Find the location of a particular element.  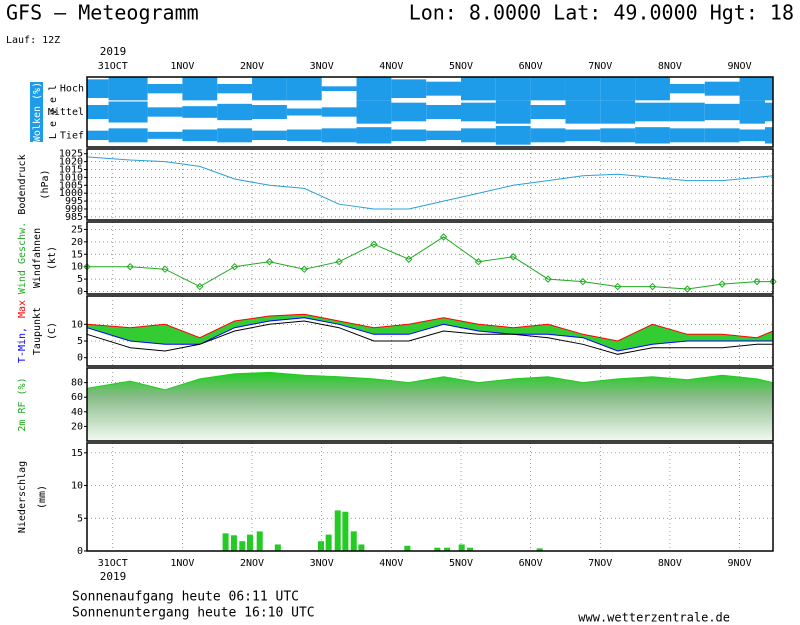

y-tick-label: 995 is located at coordinates (74, 201).